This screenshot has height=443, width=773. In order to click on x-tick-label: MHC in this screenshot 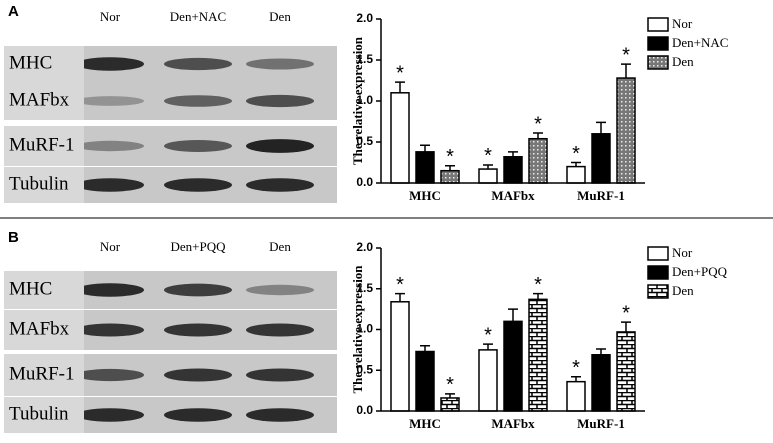, I will do `click(425, 195)`.